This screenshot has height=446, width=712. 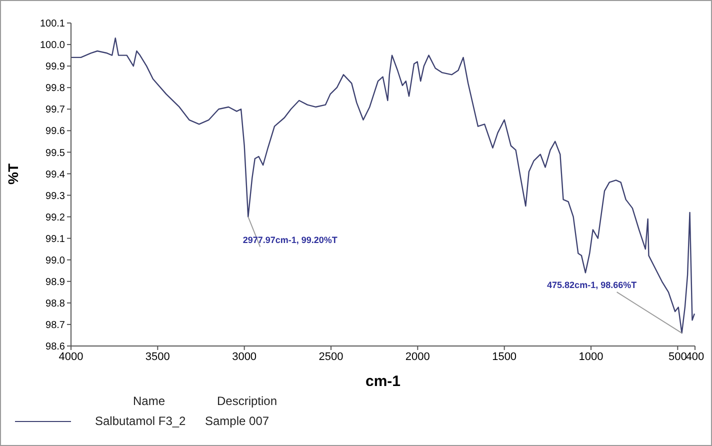 I want to click on y-axis-title: %T, so click(x=12, y=173).